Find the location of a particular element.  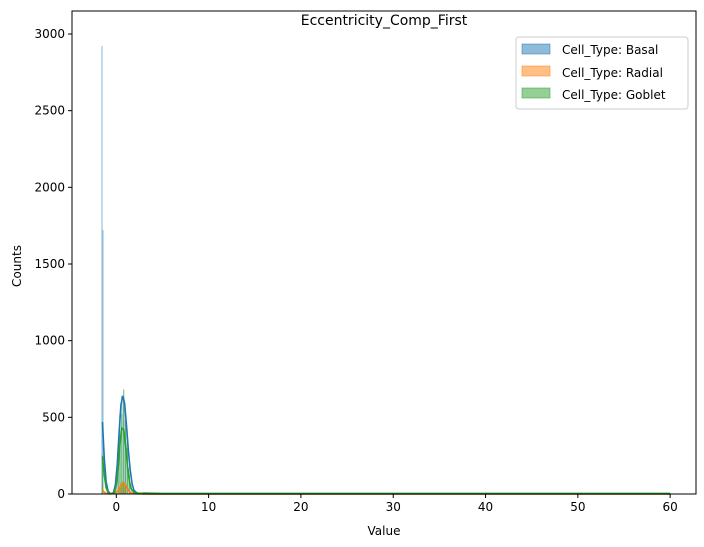

y-tick-label: 1500 is located at coordinates (49, 264).